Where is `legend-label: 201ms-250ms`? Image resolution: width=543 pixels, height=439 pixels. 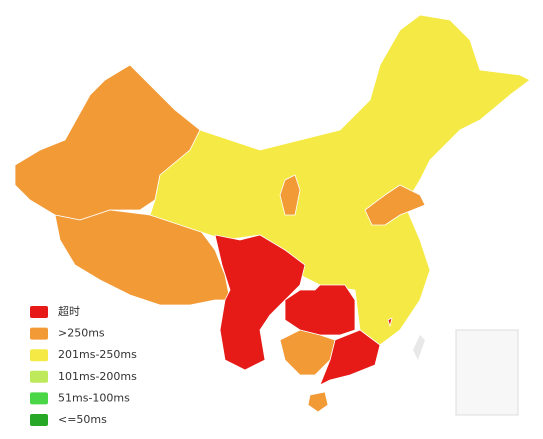
legend-label: 201ms-250ms is located at coordinates (97, 354).